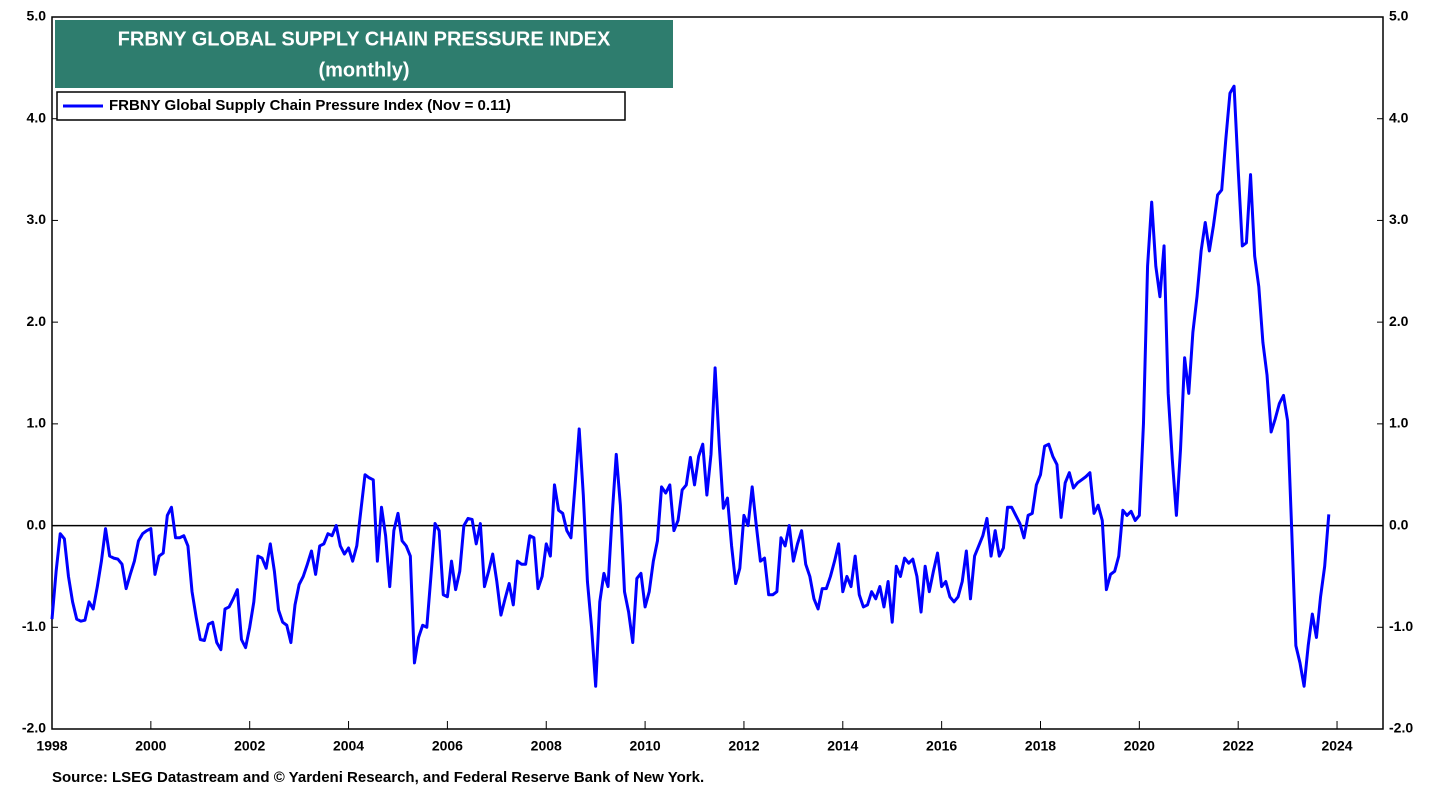  I want to click on x-tick-label: 2004, so click(348, 746).